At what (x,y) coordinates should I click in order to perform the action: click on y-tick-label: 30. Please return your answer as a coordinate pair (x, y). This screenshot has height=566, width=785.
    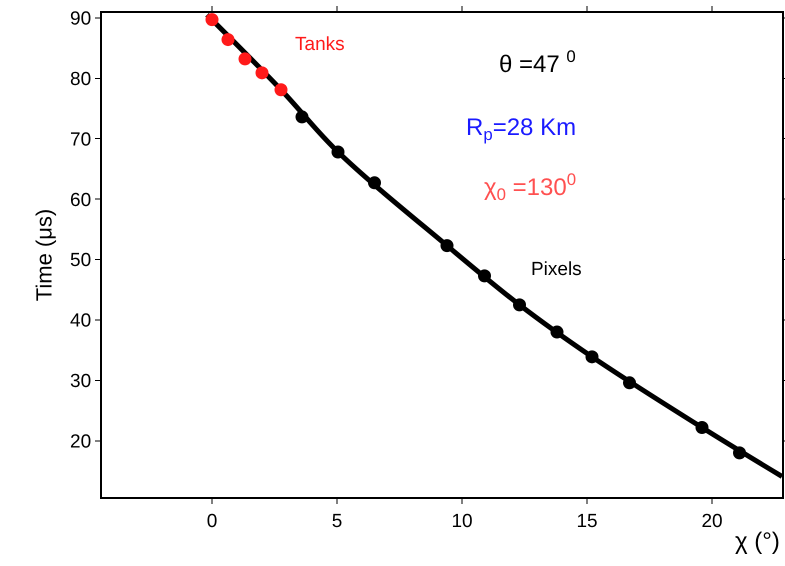
    Looking at the image, I should click on (81, 381).